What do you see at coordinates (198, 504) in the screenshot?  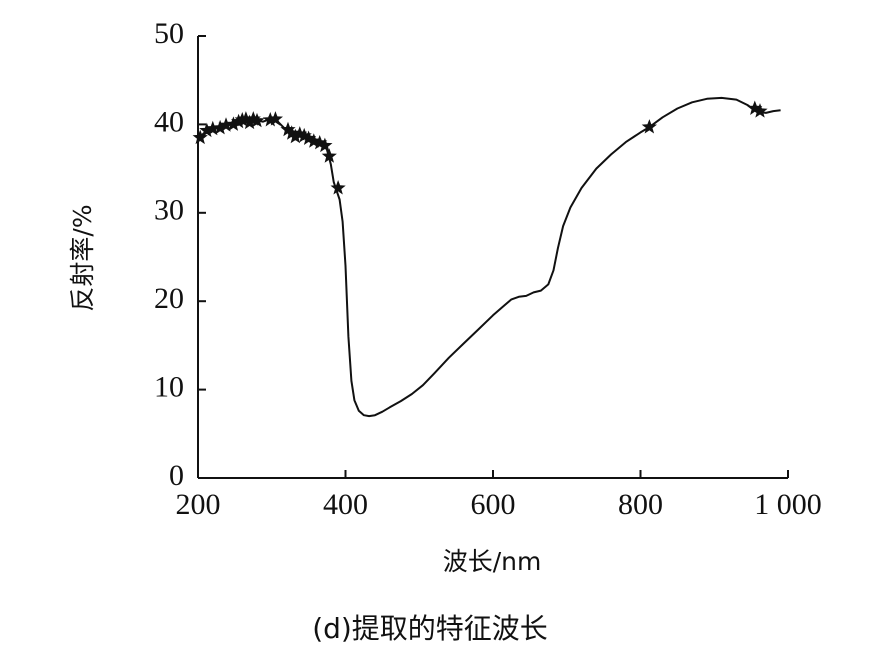 I see `x-tick-label: 200` at bounding box center [198, 504].